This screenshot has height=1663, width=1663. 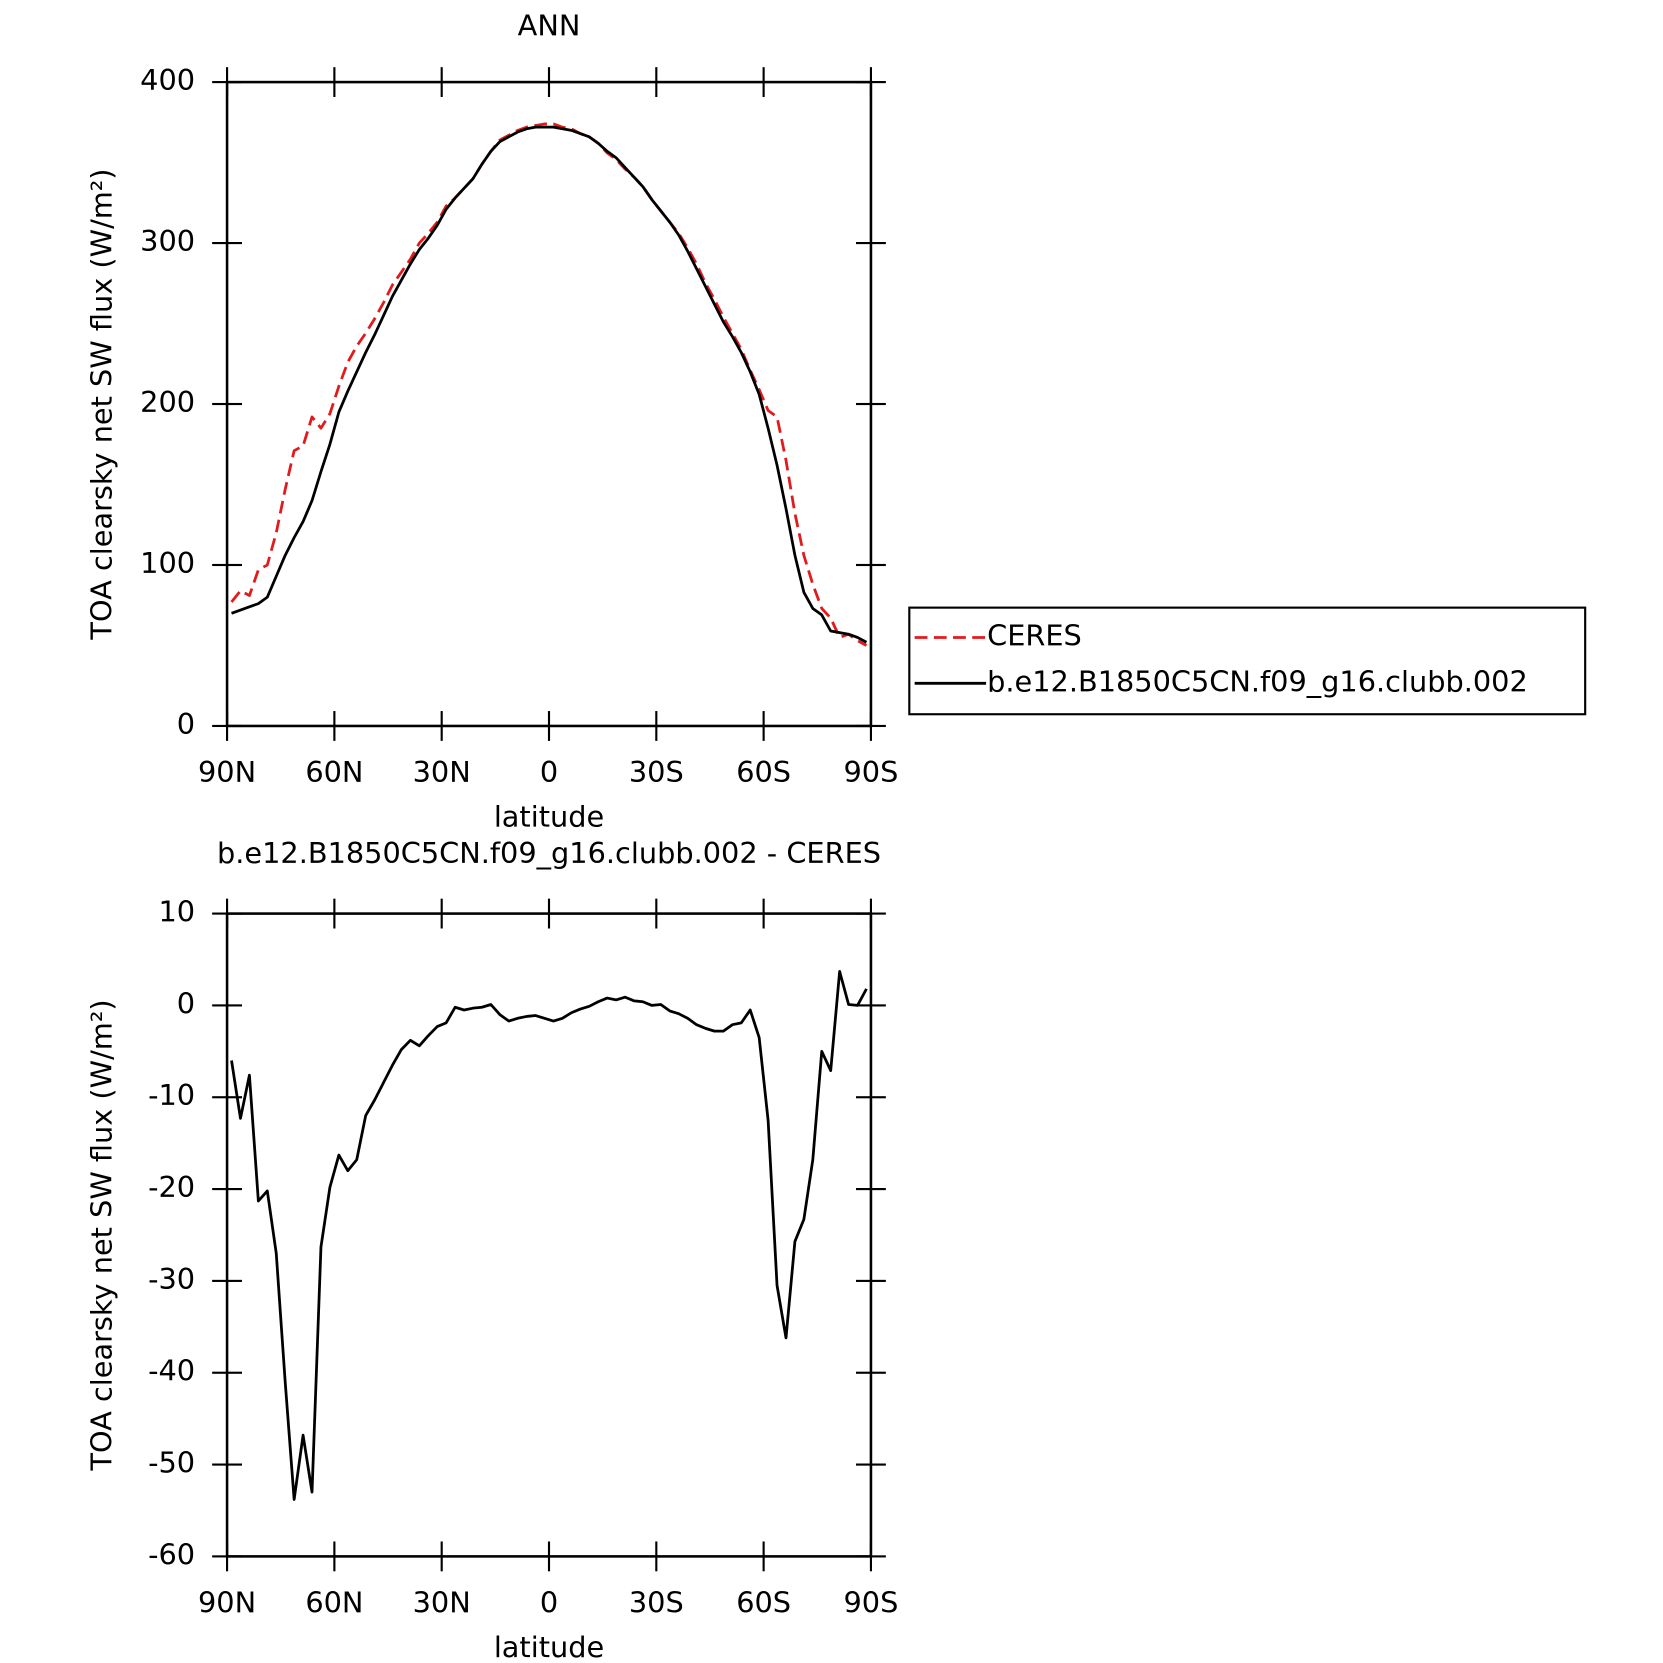 I want to click on y-tick-label: 100, so click(x=167, y=563).